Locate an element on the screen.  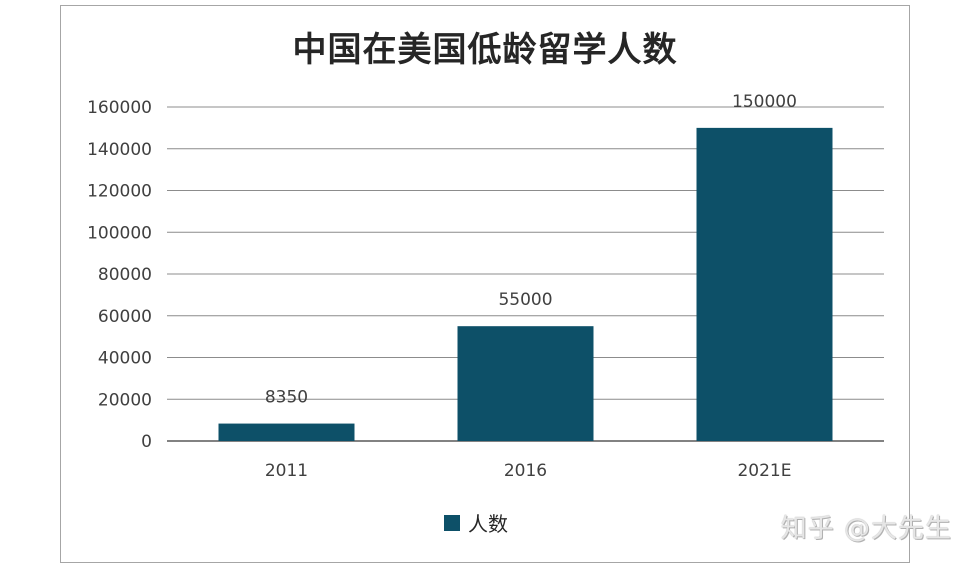
watermark: 知乎 @大先生 is located at coordinates (866, 529).